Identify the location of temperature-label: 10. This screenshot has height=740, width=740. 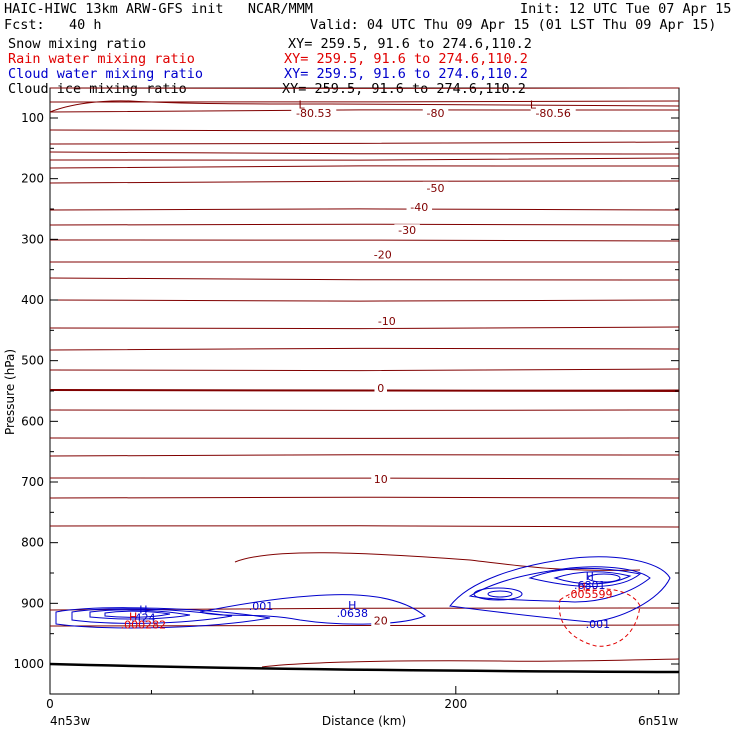
(381, 479).